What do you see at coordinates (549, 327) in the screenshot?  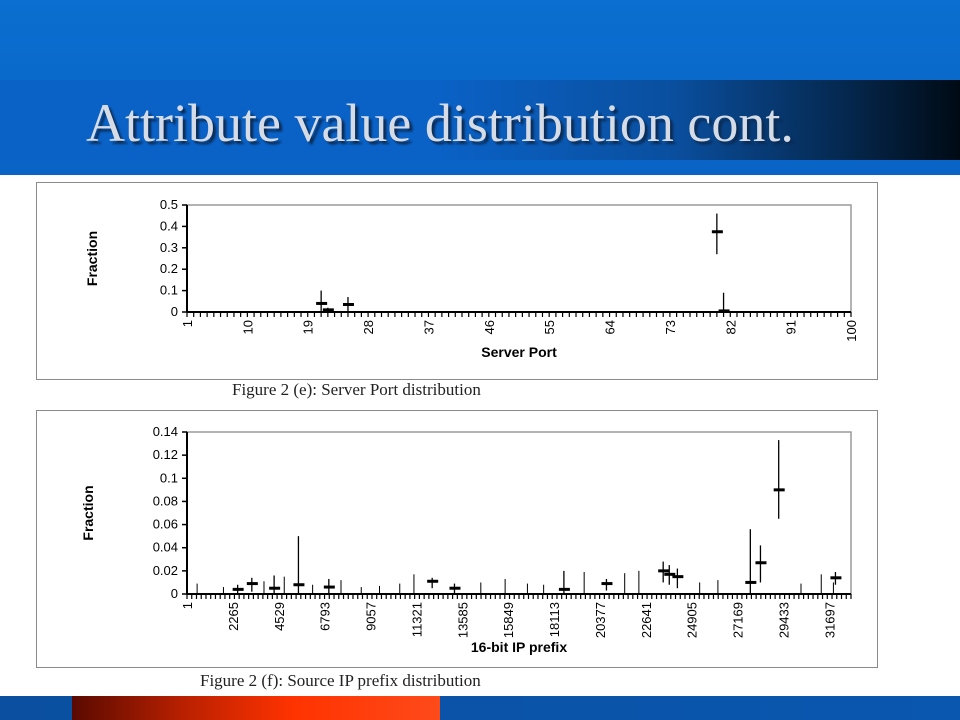 I see `x-tick-label: 55` at bounding box center [549, 327].